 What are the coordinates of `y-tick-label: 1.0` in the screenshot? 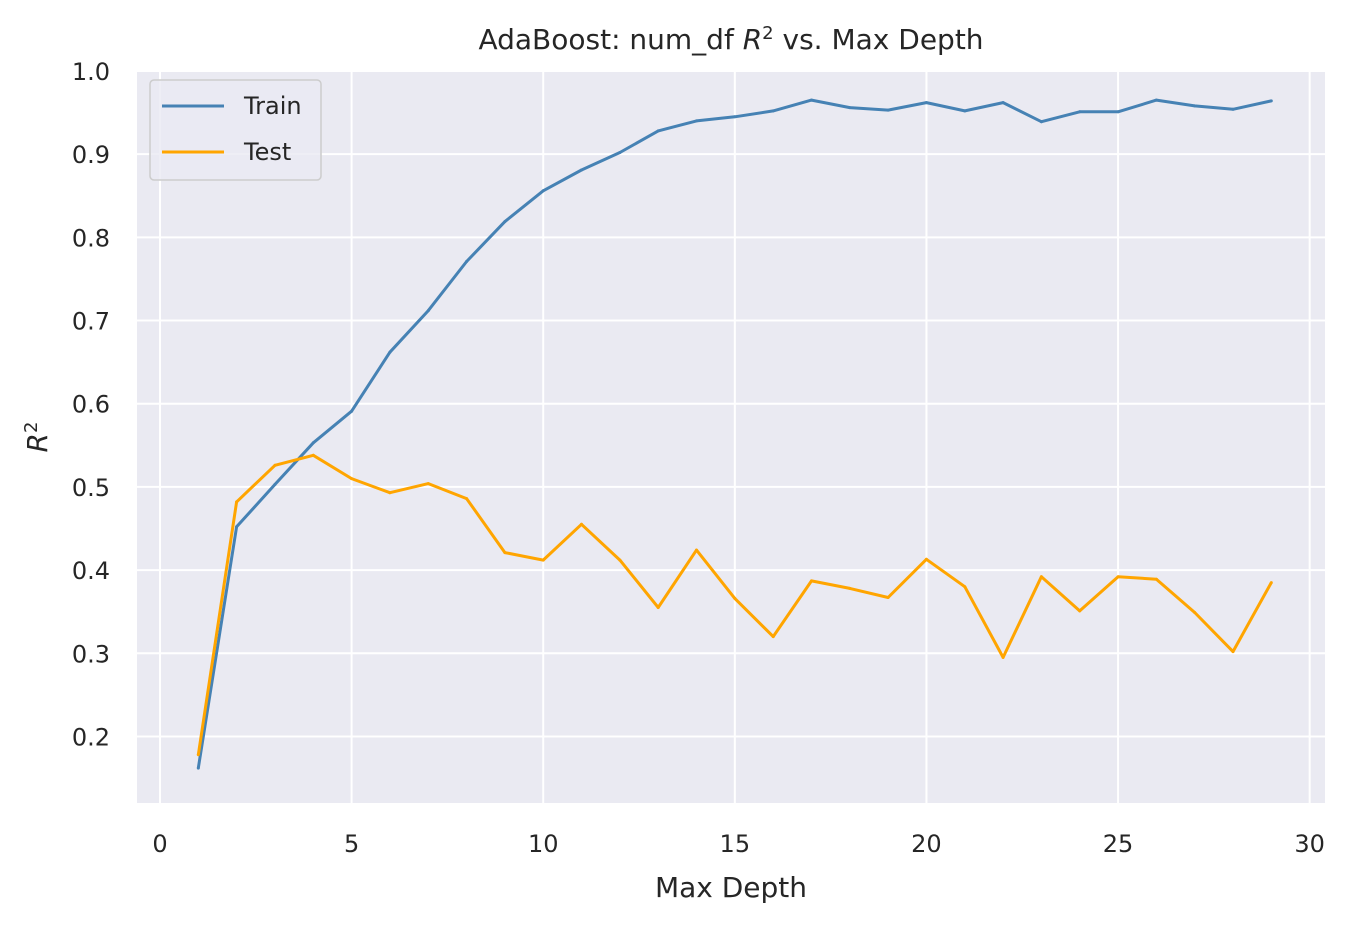 It's located at (91, 72).